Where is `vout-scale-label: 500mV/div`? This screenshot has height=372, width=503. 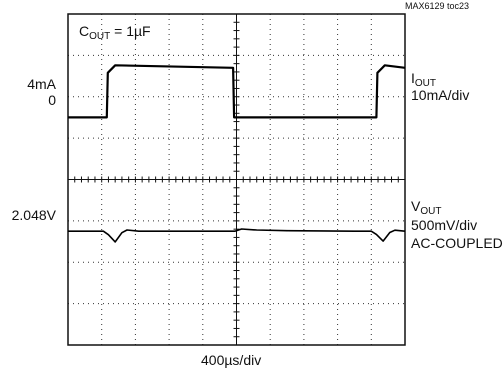 vout-scale-label: 500mV/div is located at coordinates (444, 225).